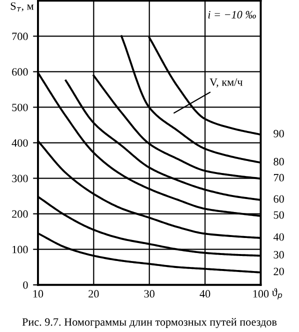  I want to click on series-label: 80, so click(279, 162).